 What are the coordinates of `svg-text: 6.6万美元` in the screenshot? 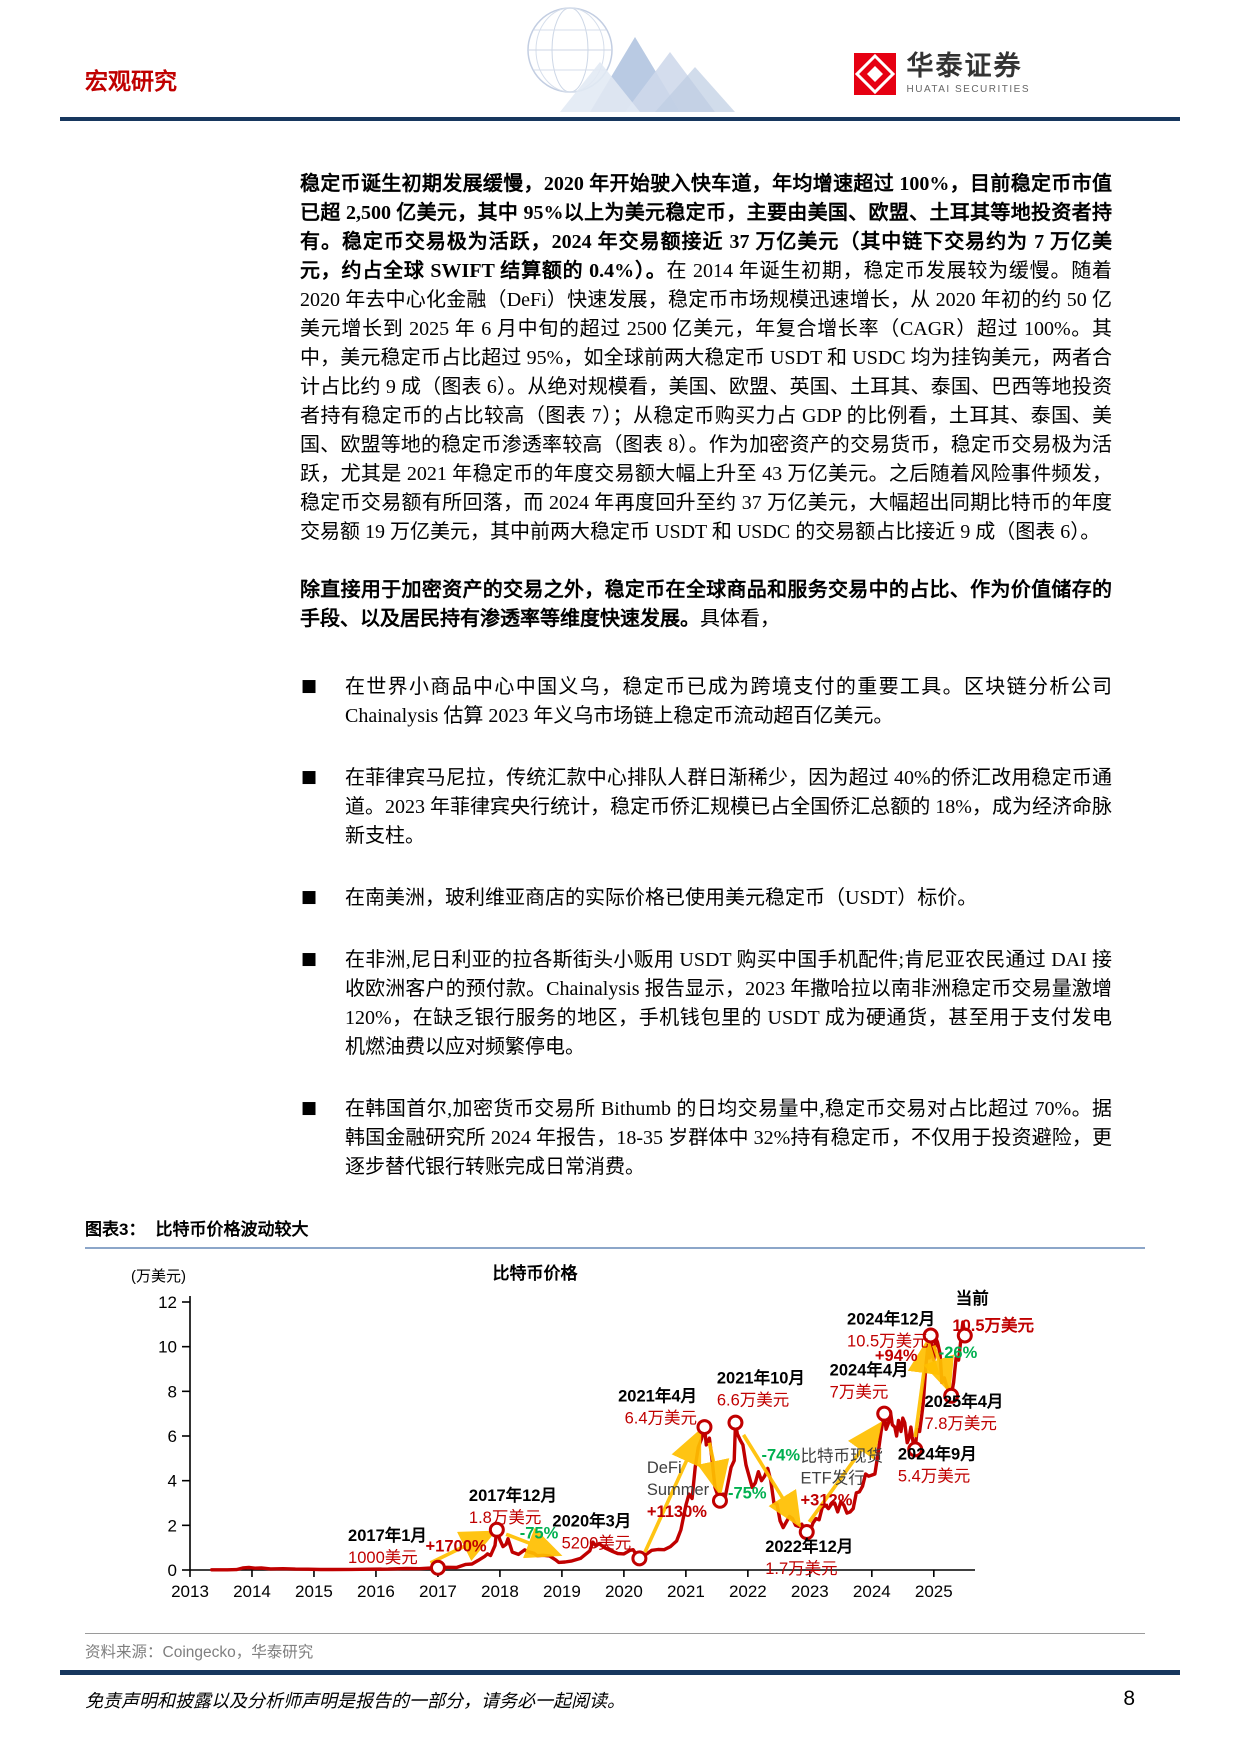 It's located at (753, 1400).